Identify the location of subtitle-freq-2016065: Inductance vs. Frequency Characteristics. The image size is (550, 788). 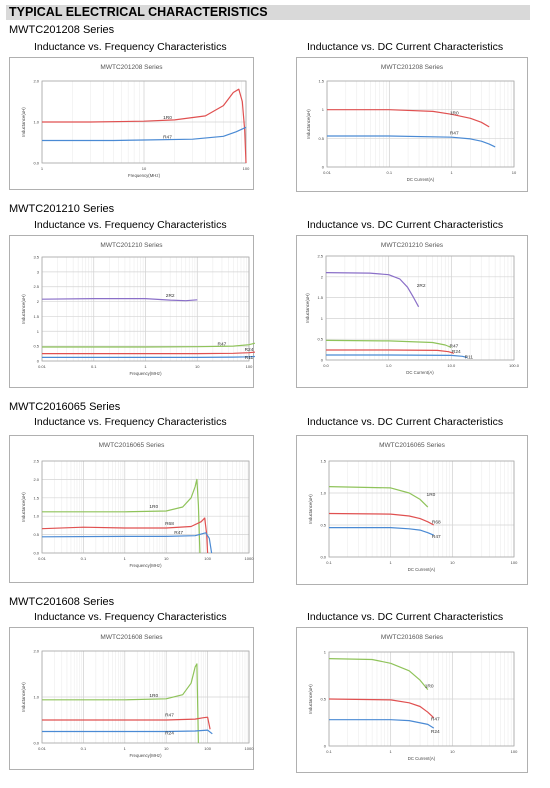
(130, 422).